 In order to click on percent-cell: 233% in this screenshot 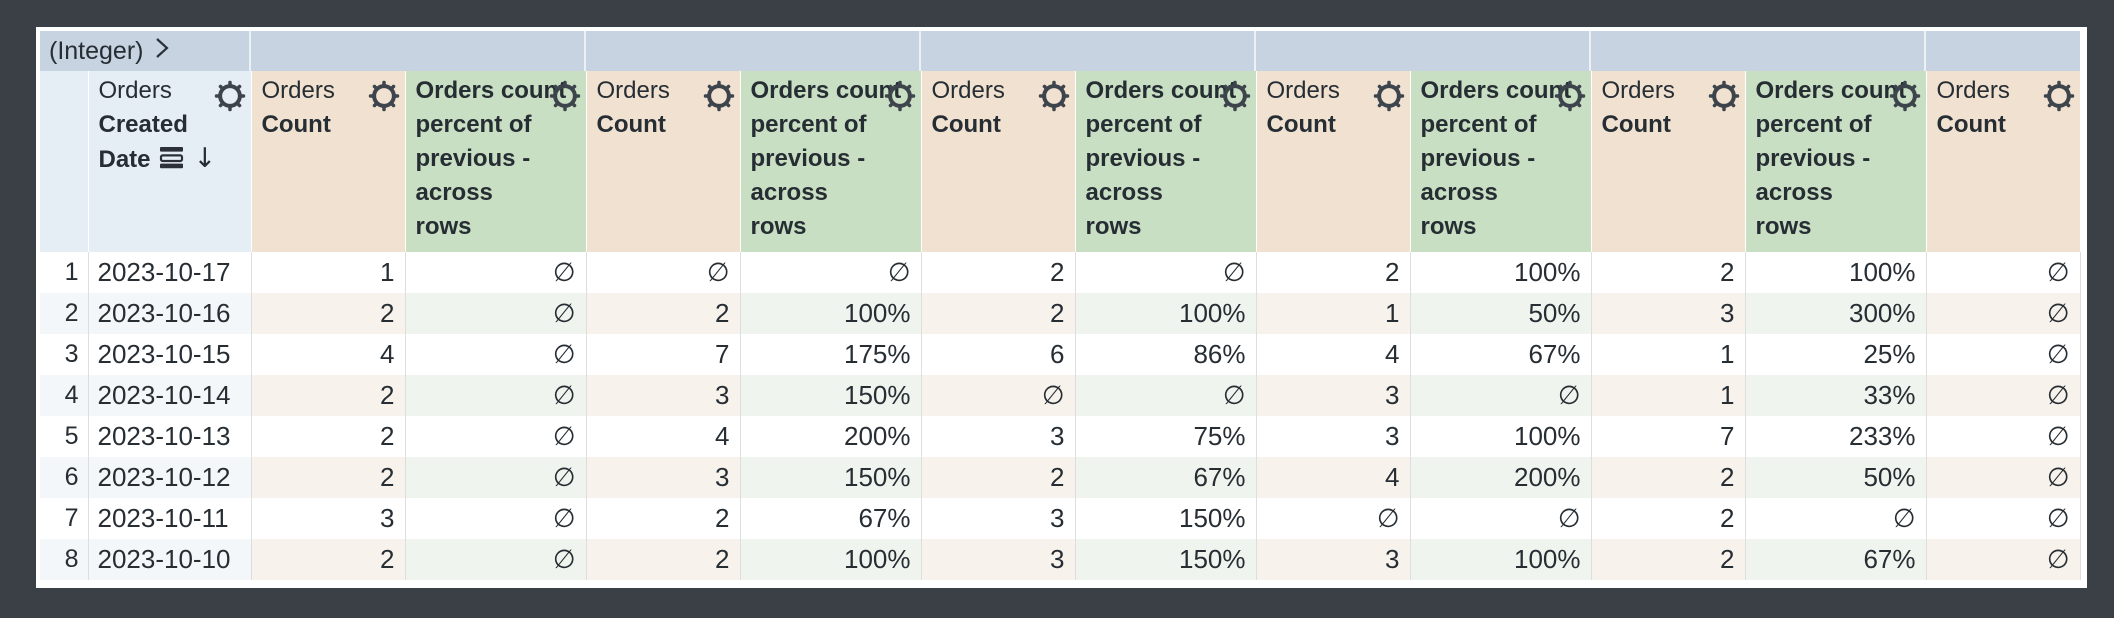, I will do `click(1836, 436)`.